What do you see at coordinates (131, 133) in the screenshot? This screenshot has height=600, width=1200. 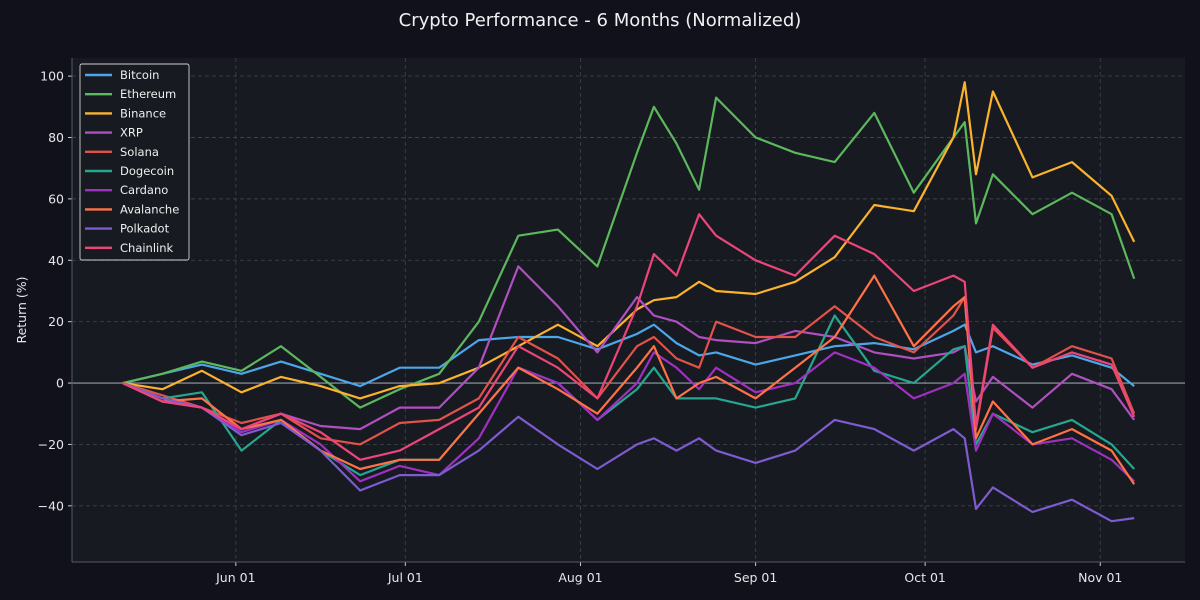 I see `legend-label: XRP` at bounding box center [131, 133].